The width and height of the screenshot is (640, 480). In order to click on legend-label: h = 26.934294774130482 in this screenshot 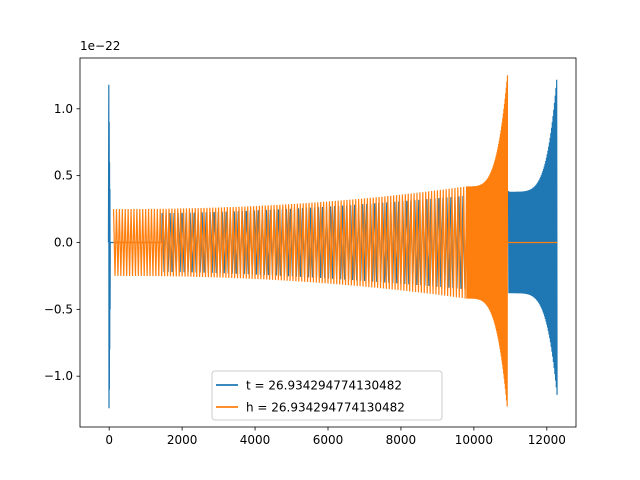, I will do `click(325, 408)`.